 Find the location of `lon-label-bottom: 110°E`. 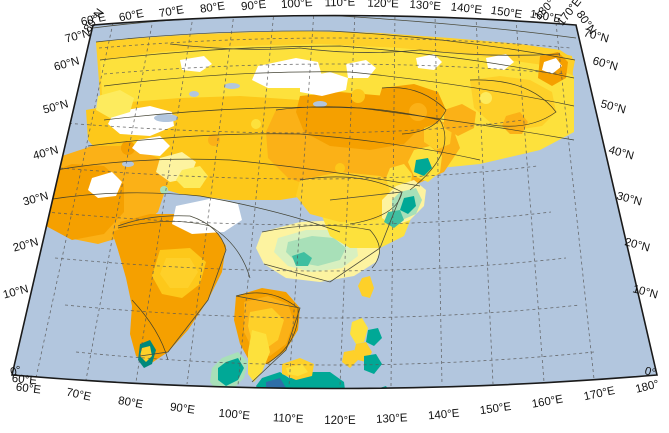

lon-label-bottom: 110°E is located at coordinates (289, 419).